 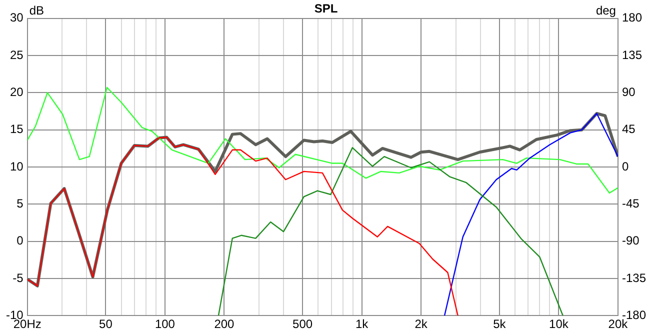 What do you see at coordinates (17, 166) in the screenshot?
I see `y-tick-label: 10` at bounding box center [17, 166].